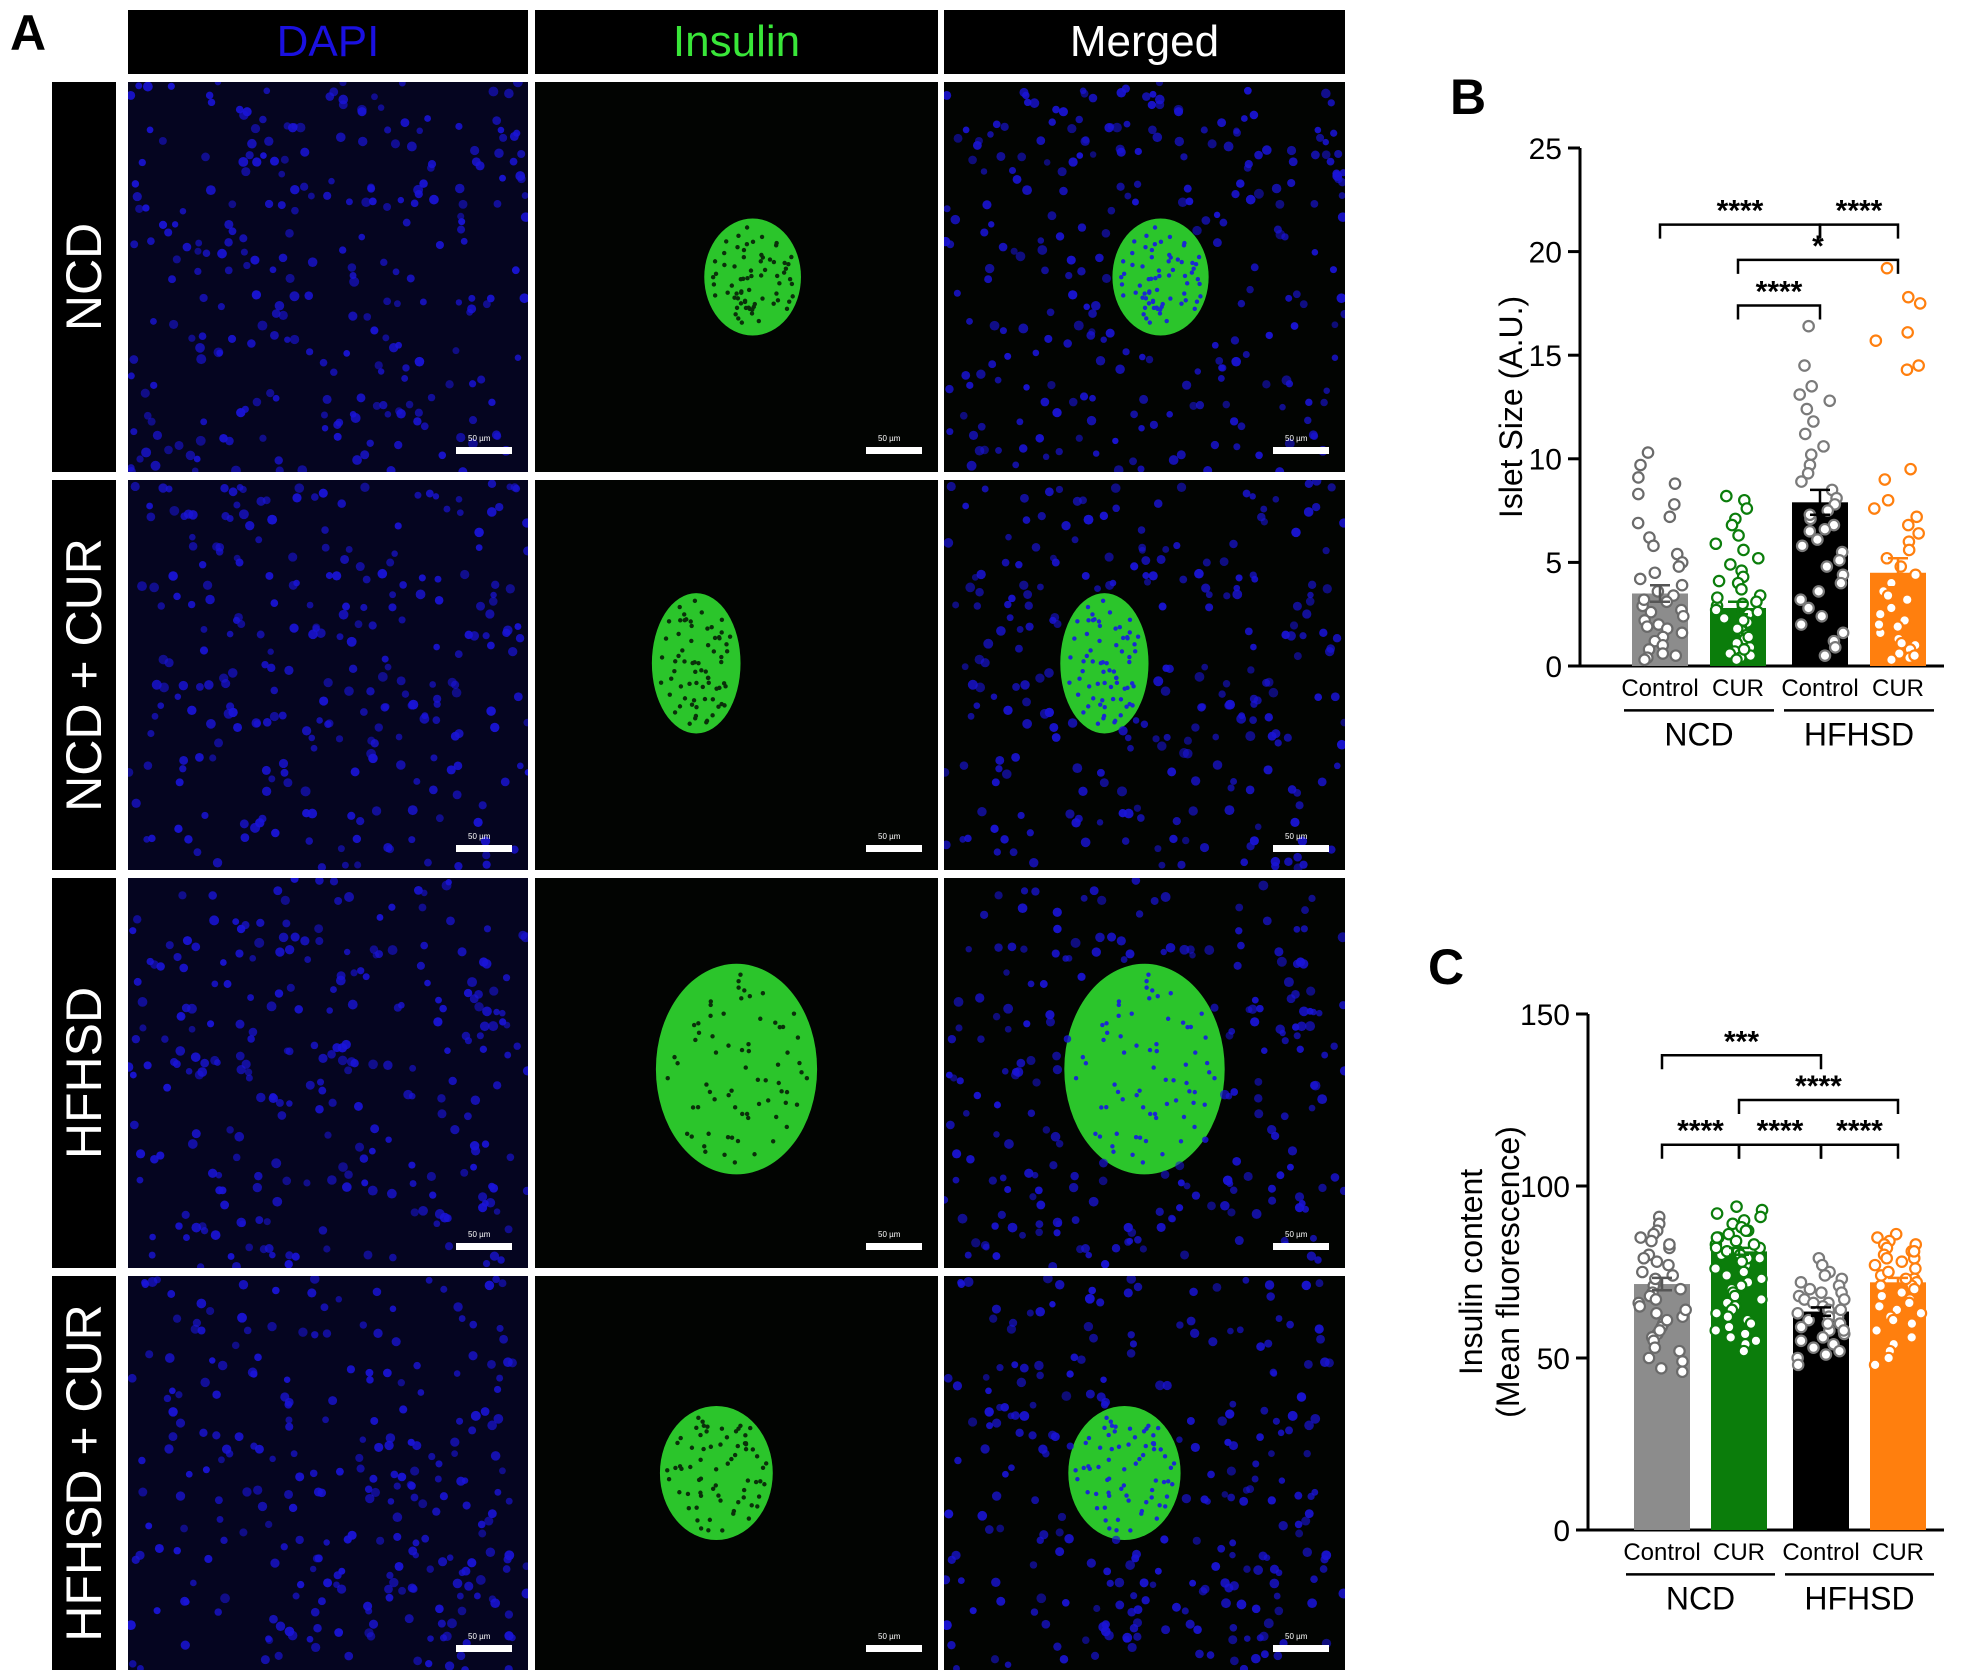 The image size is (1965, 1679). I want to click on y-tick-label: 150, so click(1545, 1015).